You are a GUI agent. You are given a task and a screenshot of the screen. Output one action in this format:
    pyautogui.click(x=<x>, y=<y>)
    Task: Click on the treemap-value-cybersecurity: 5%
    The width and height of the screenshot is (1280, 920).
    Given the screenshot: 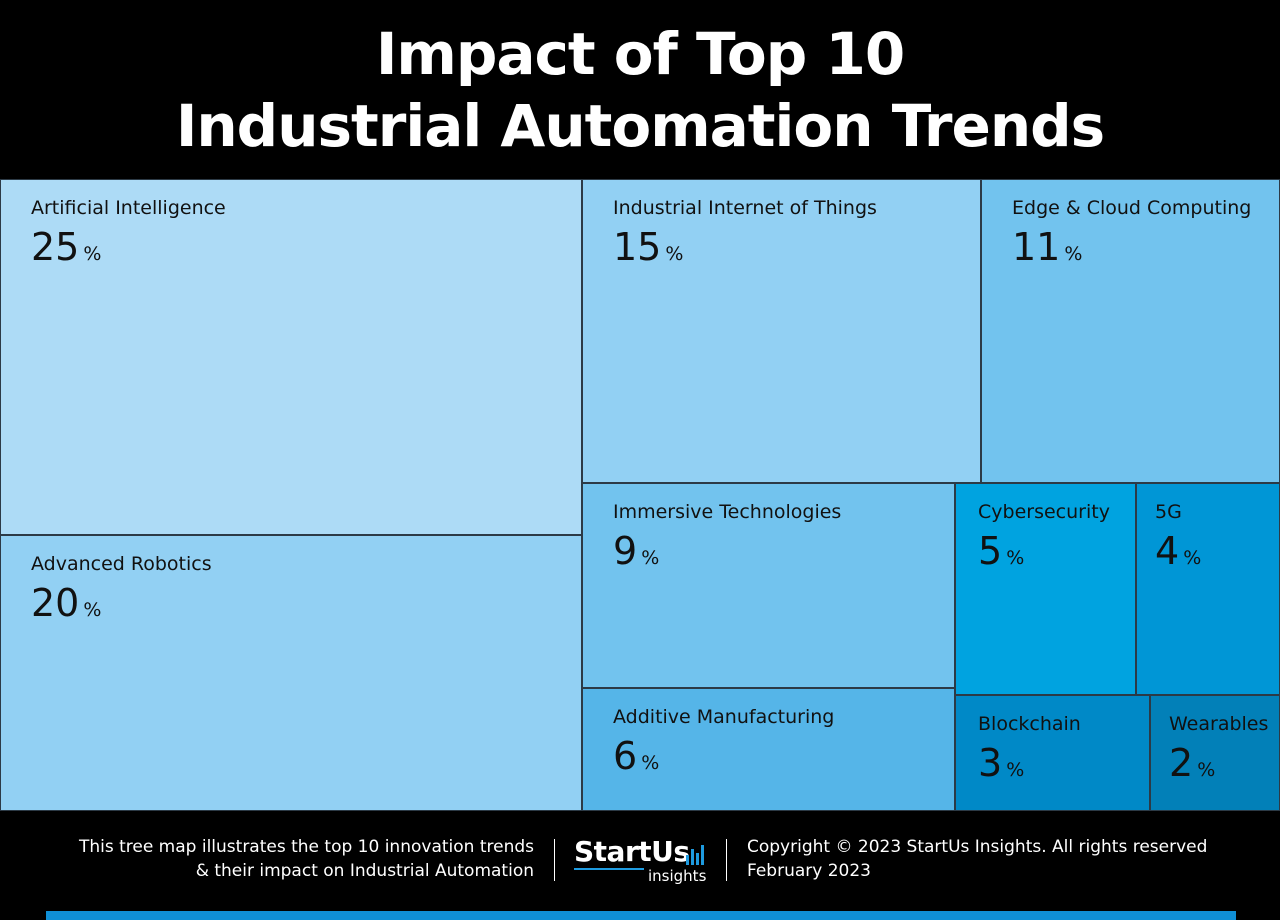 What is the action you would take?
    pyautogui.click(x=1001, y=551)
    